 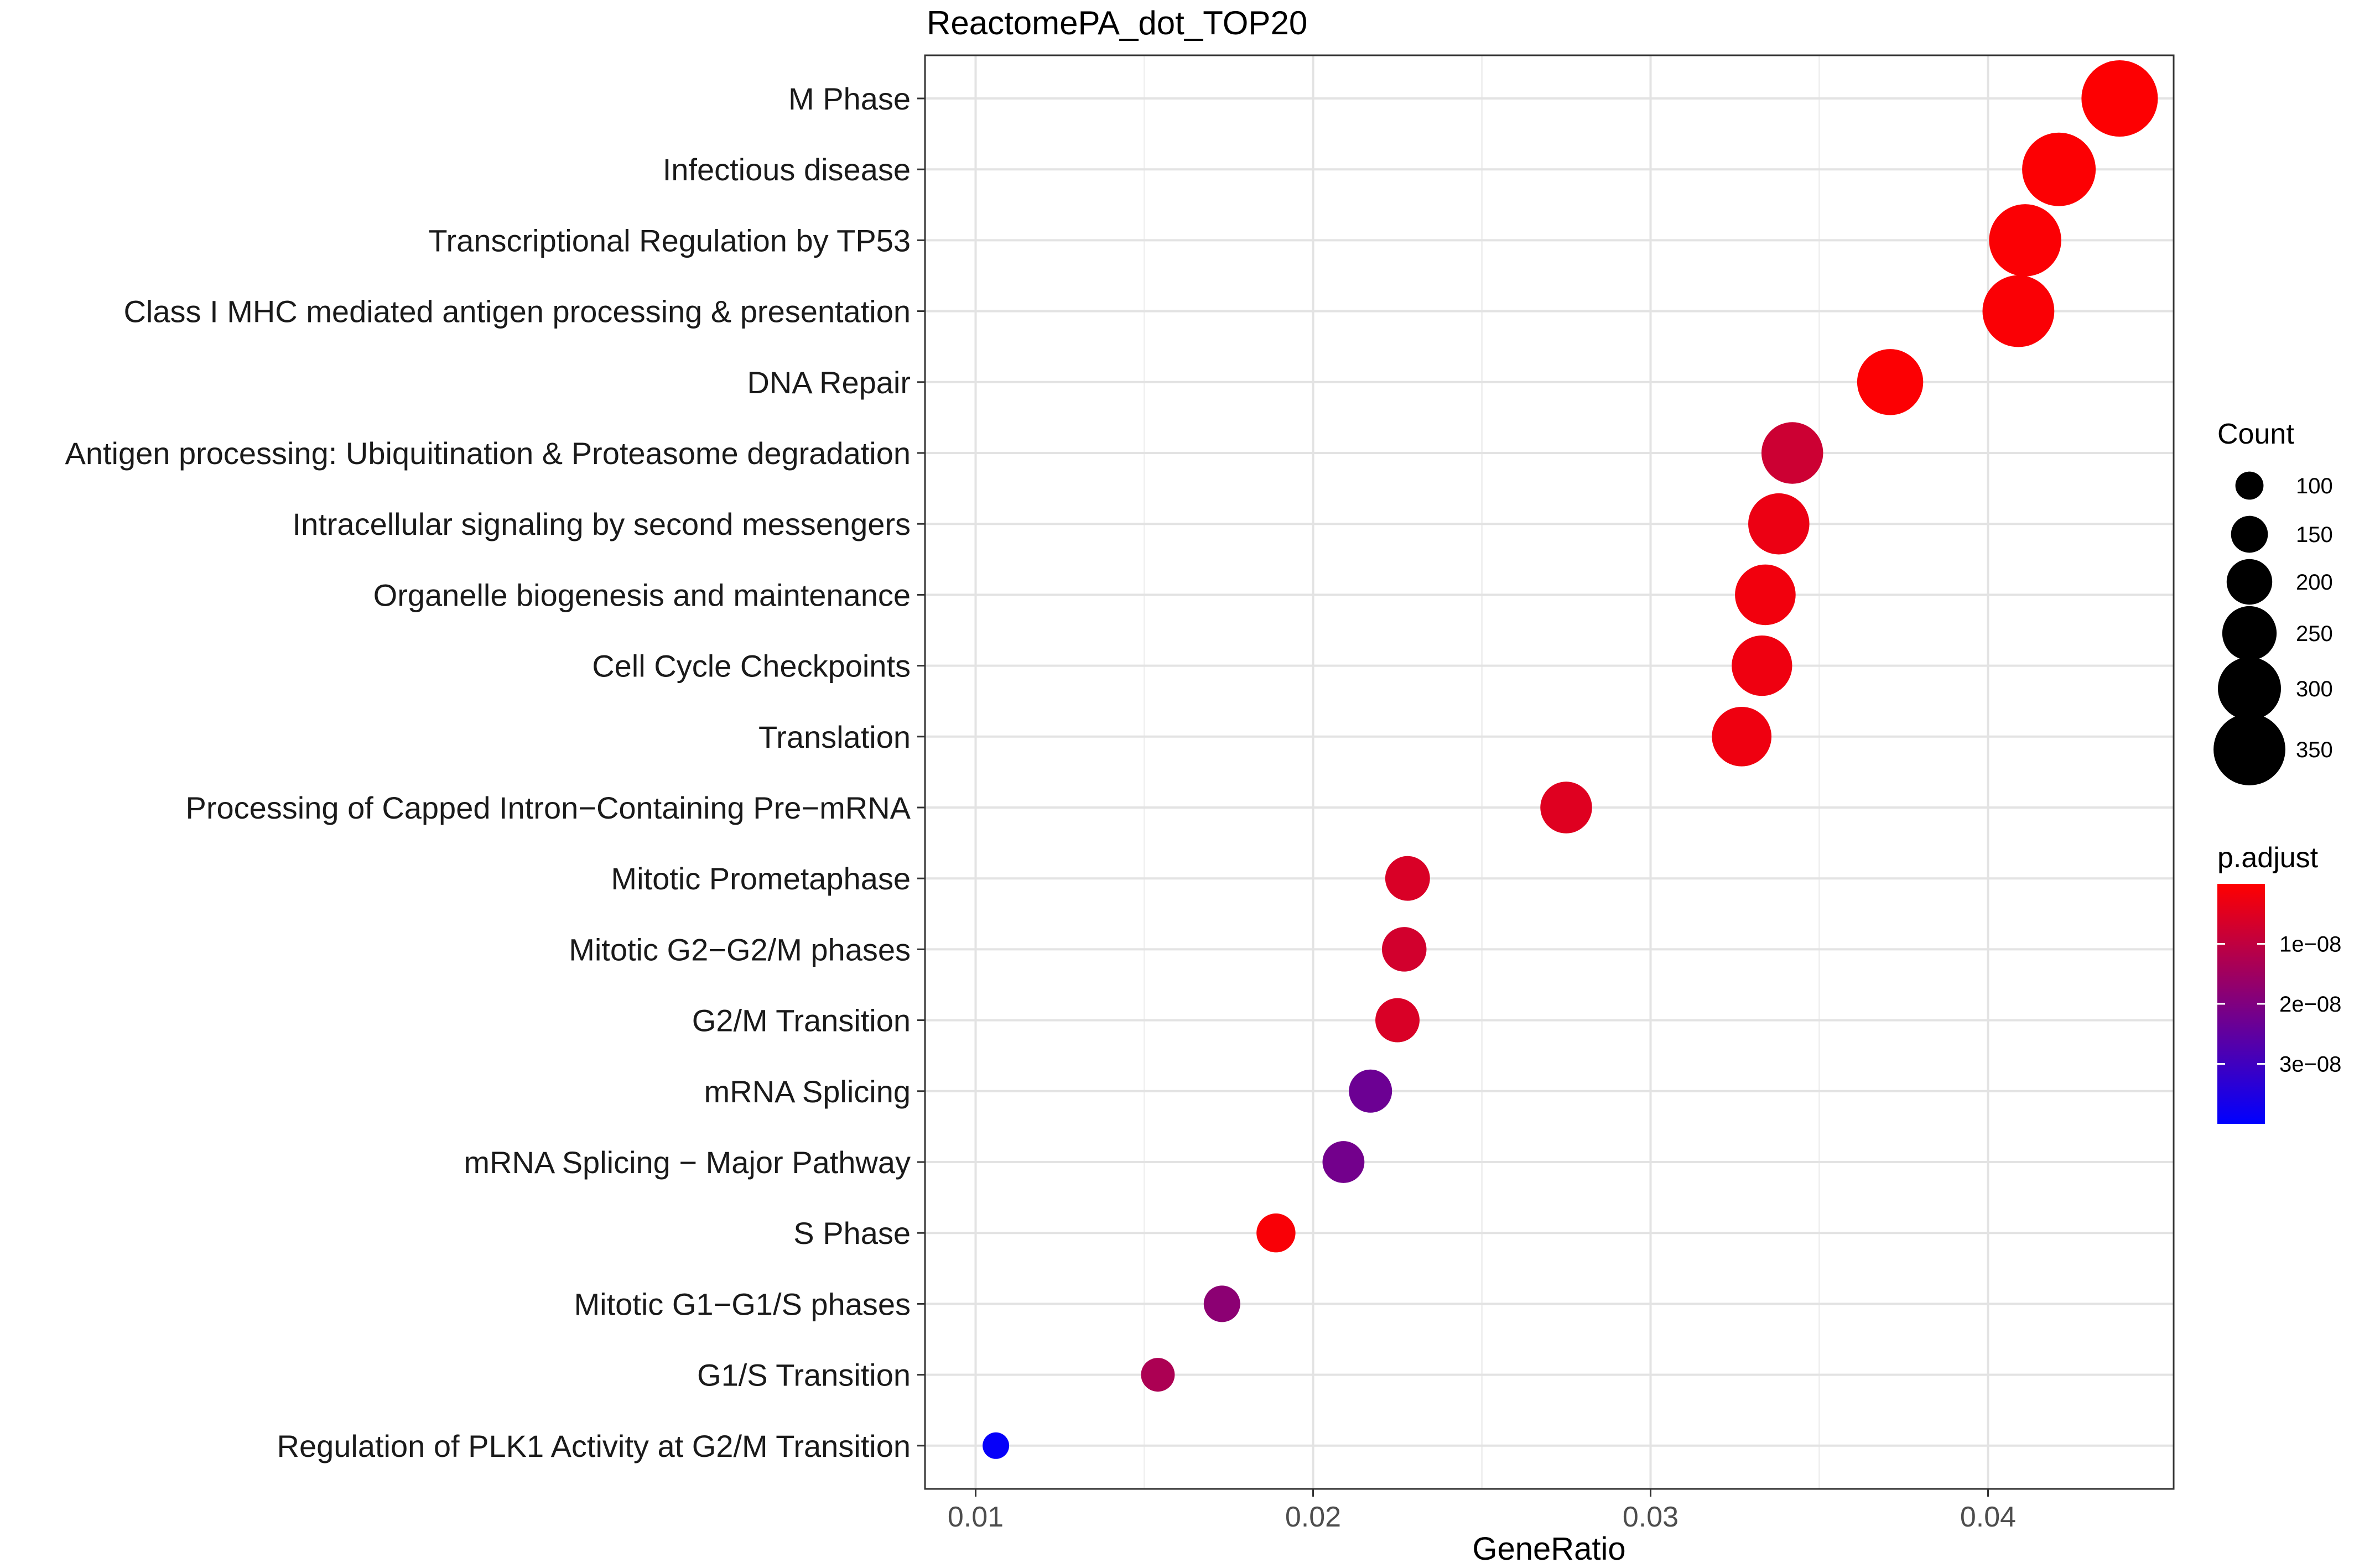 What do you see at coordinates (976, 1517) in the screenshot?
I see `x-tick-label: 0.01` at bounding box center [976, 1517].